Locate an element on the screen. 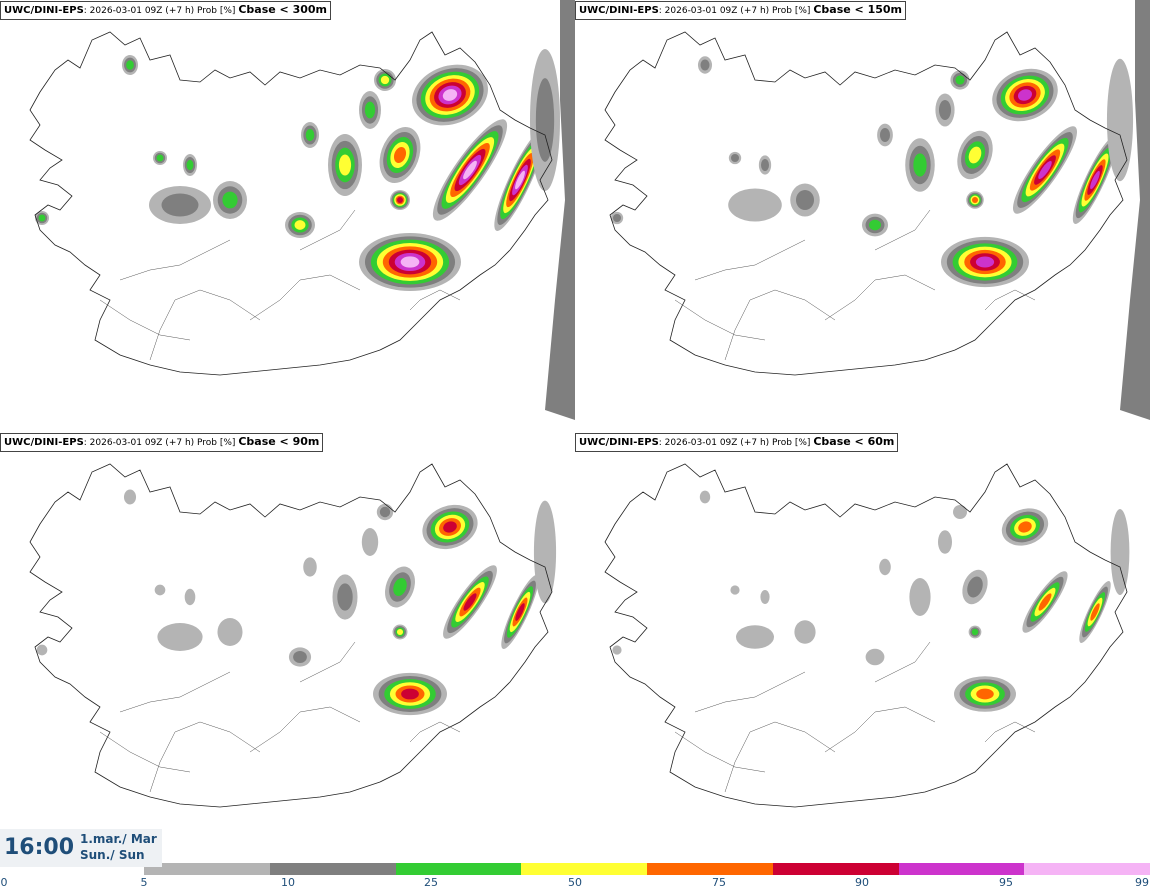 The image size is (1150, 891). model-name: UWC/DINI-EPS is located at coordinates (619, 442).